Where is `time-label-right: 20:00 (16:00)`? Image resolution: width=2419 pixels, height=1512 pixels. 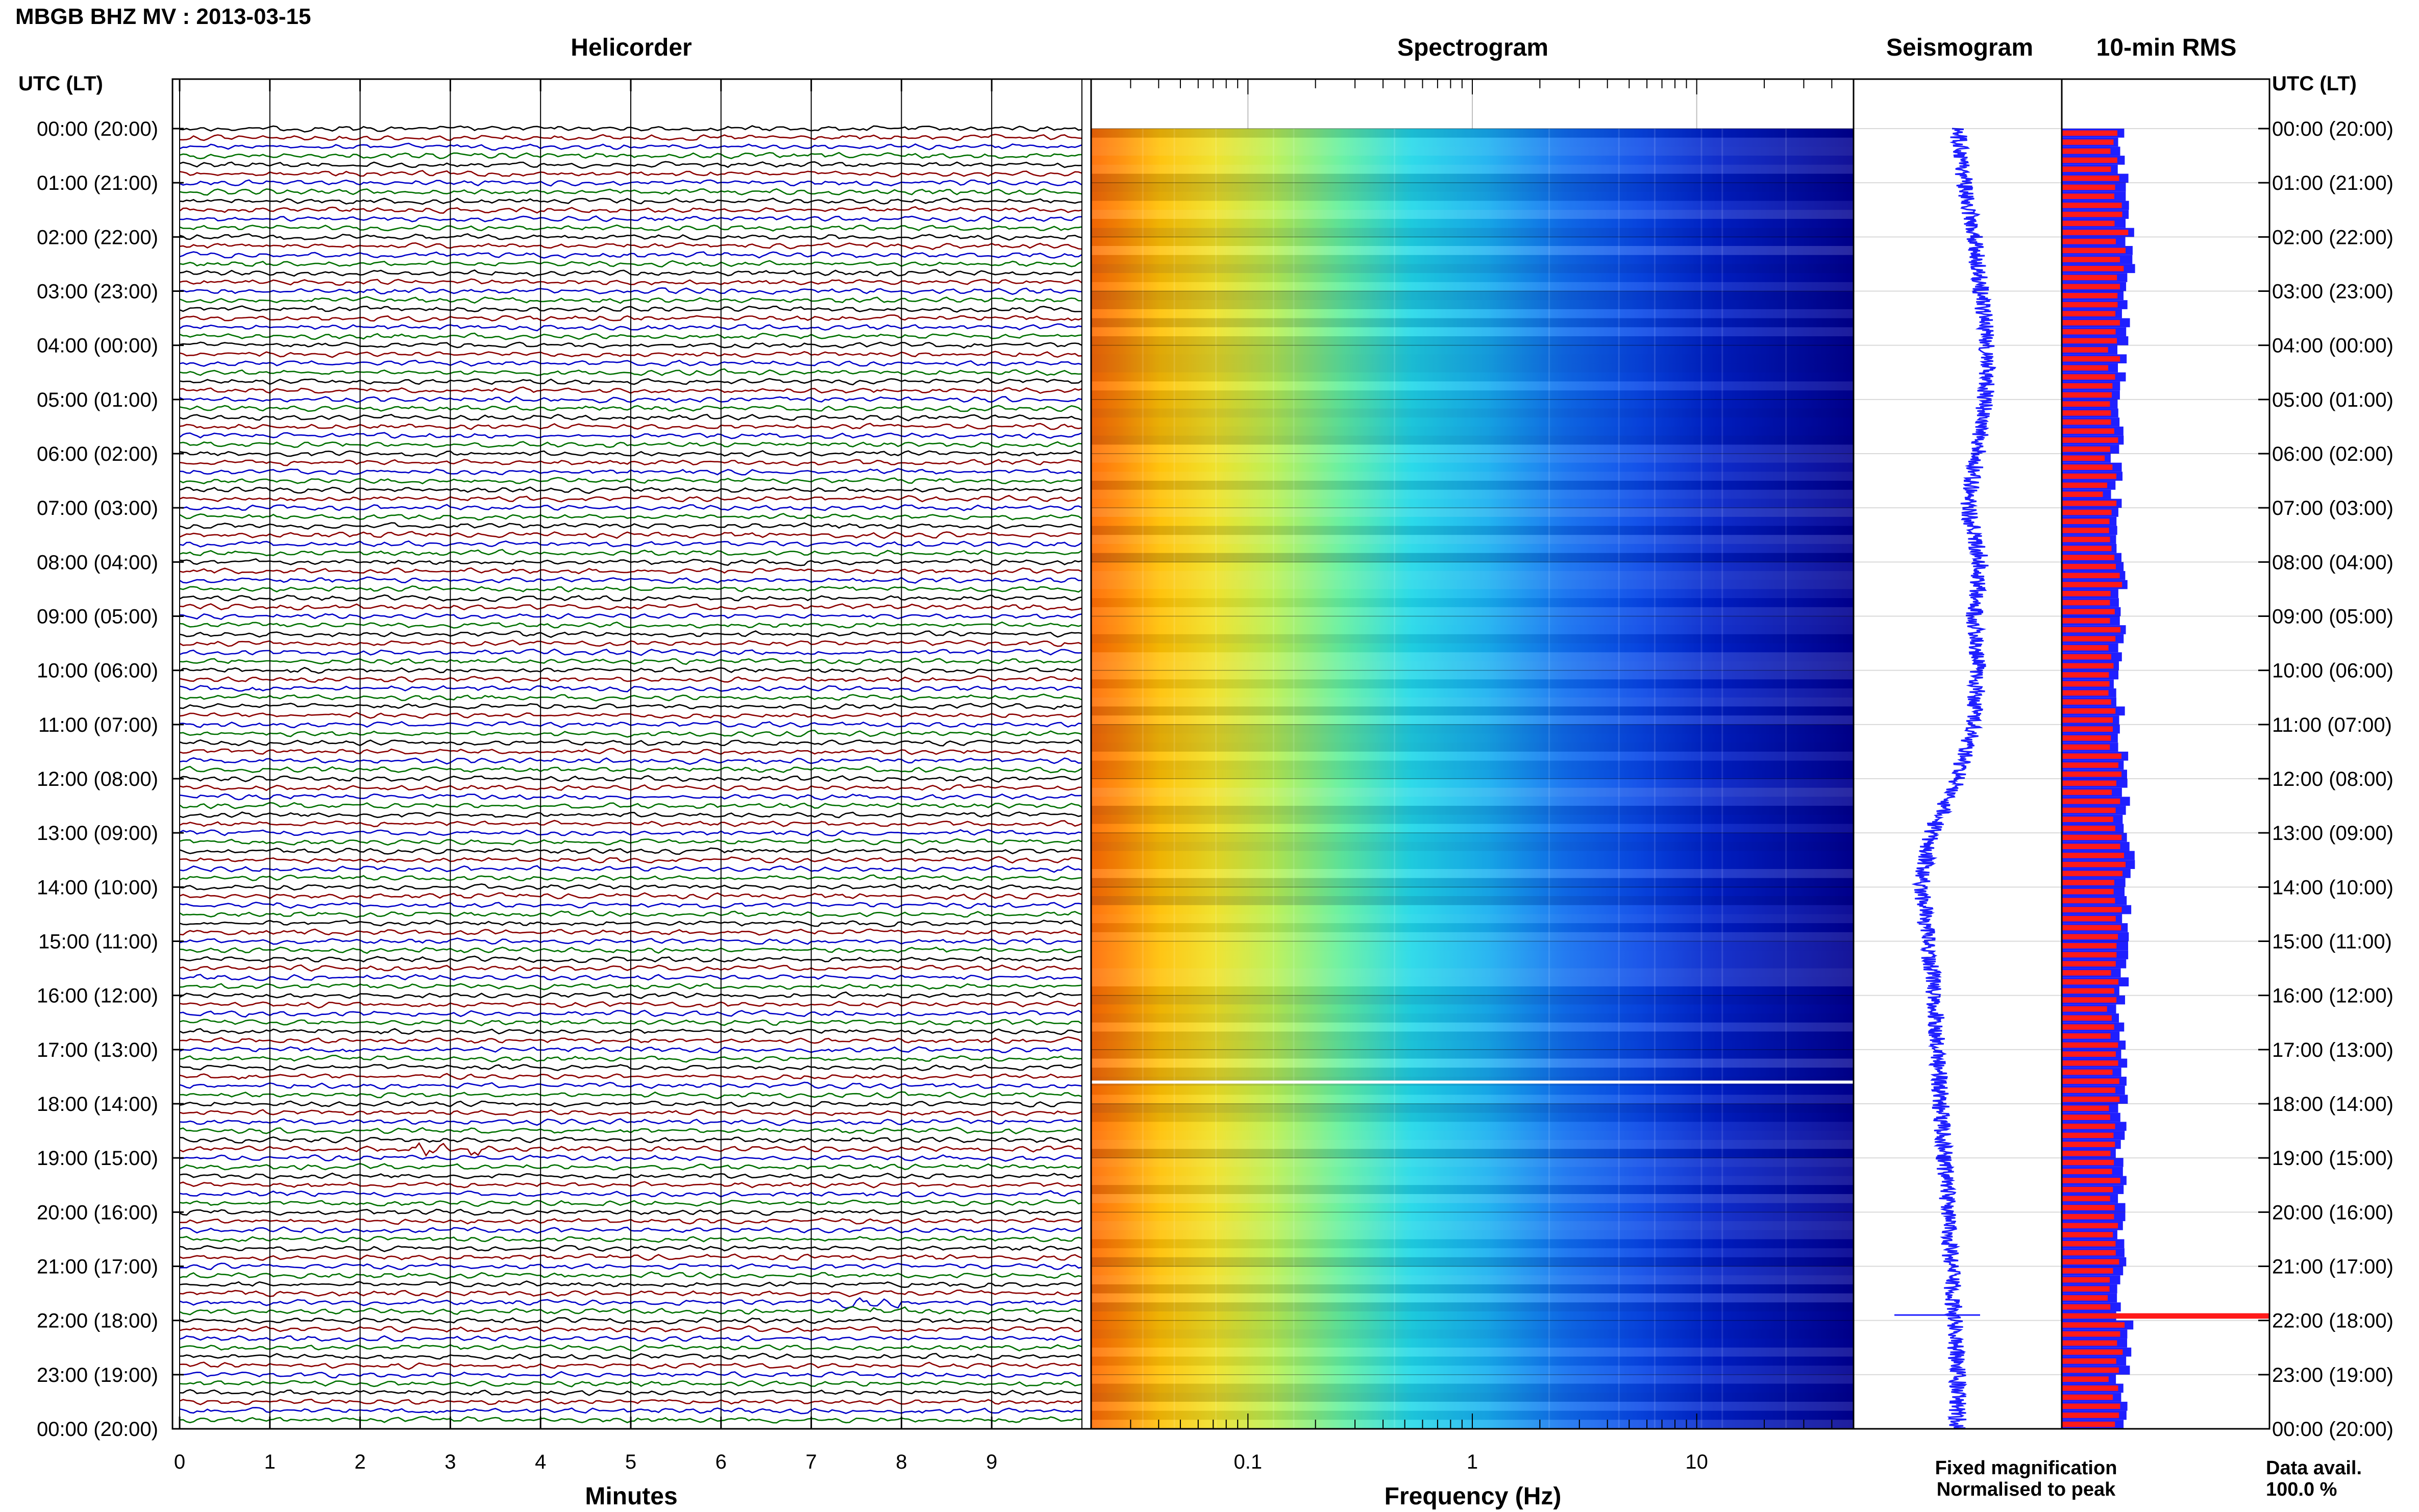
time-label-right: 20:00 (16:00) is located at coordinates (2332, 1212).